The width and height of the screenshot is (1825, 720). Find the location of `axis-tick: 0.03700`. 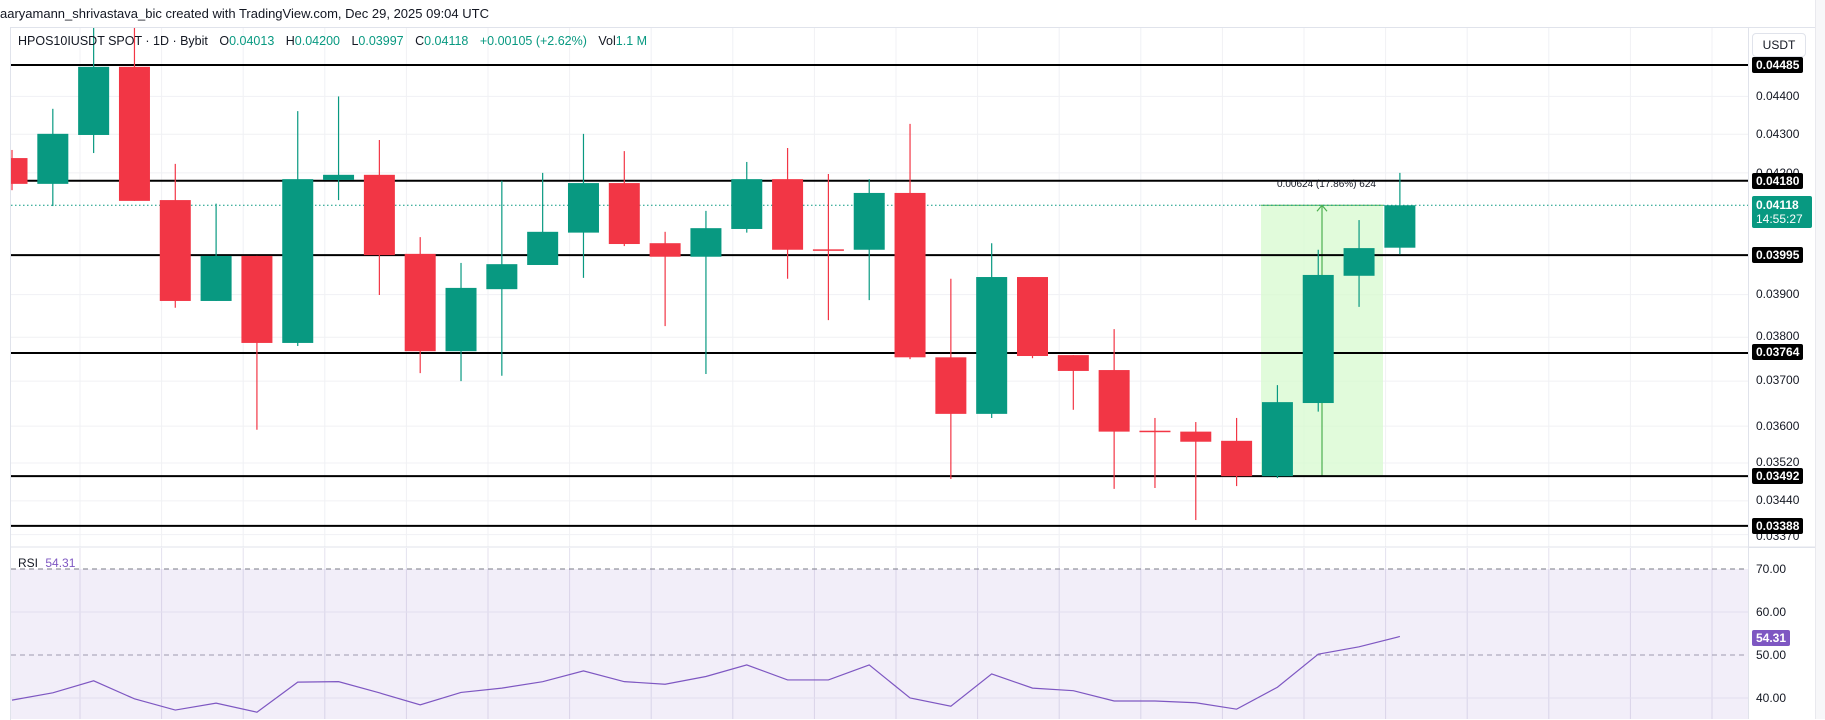

axis-tick: 0.03700 is located at coordinates (1778, 380).